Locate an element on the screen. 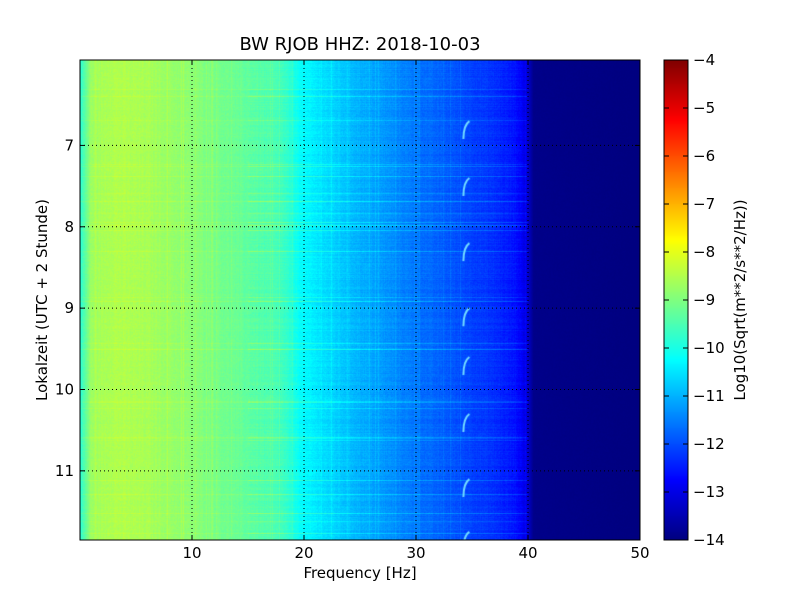 The image size is (800, 600). colorbar-tick-label: −11 is located at coordinates (709, 396).